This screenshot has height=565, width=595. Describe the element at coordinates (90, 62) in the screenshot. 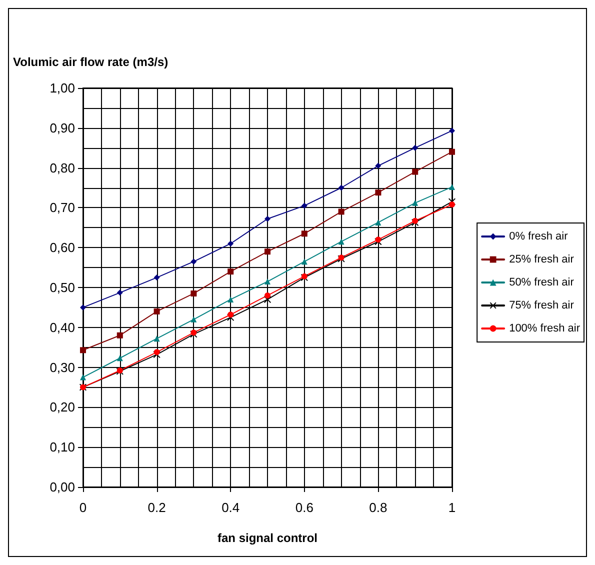

I see `y-axis-title: Volumic air flow rate (m3/s)` at that location.